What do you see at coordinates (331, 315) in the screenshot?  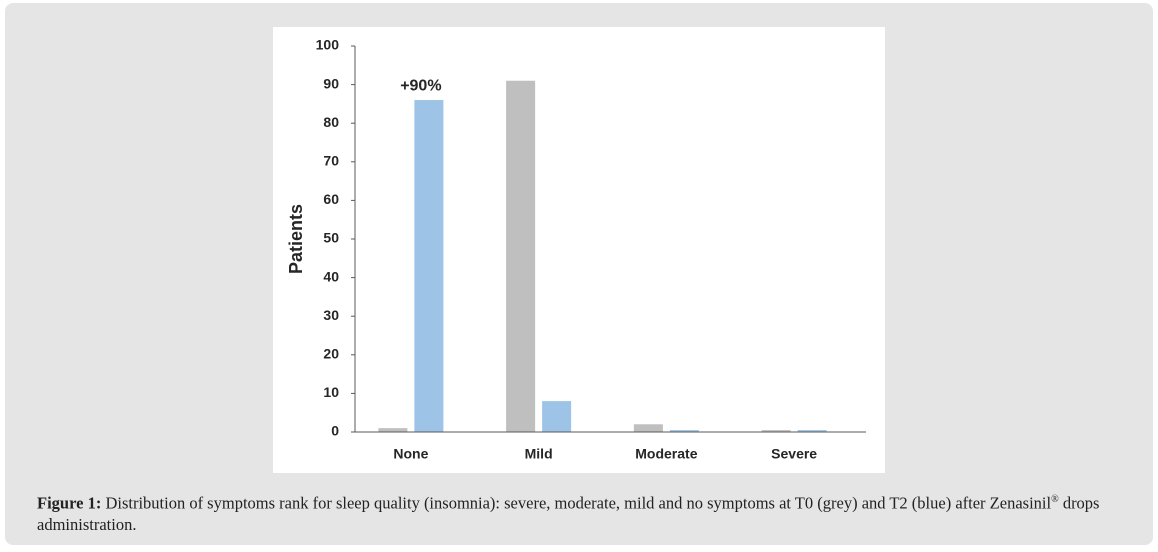 I see `y-tick-label: 30` at bounding box center [331, 315].